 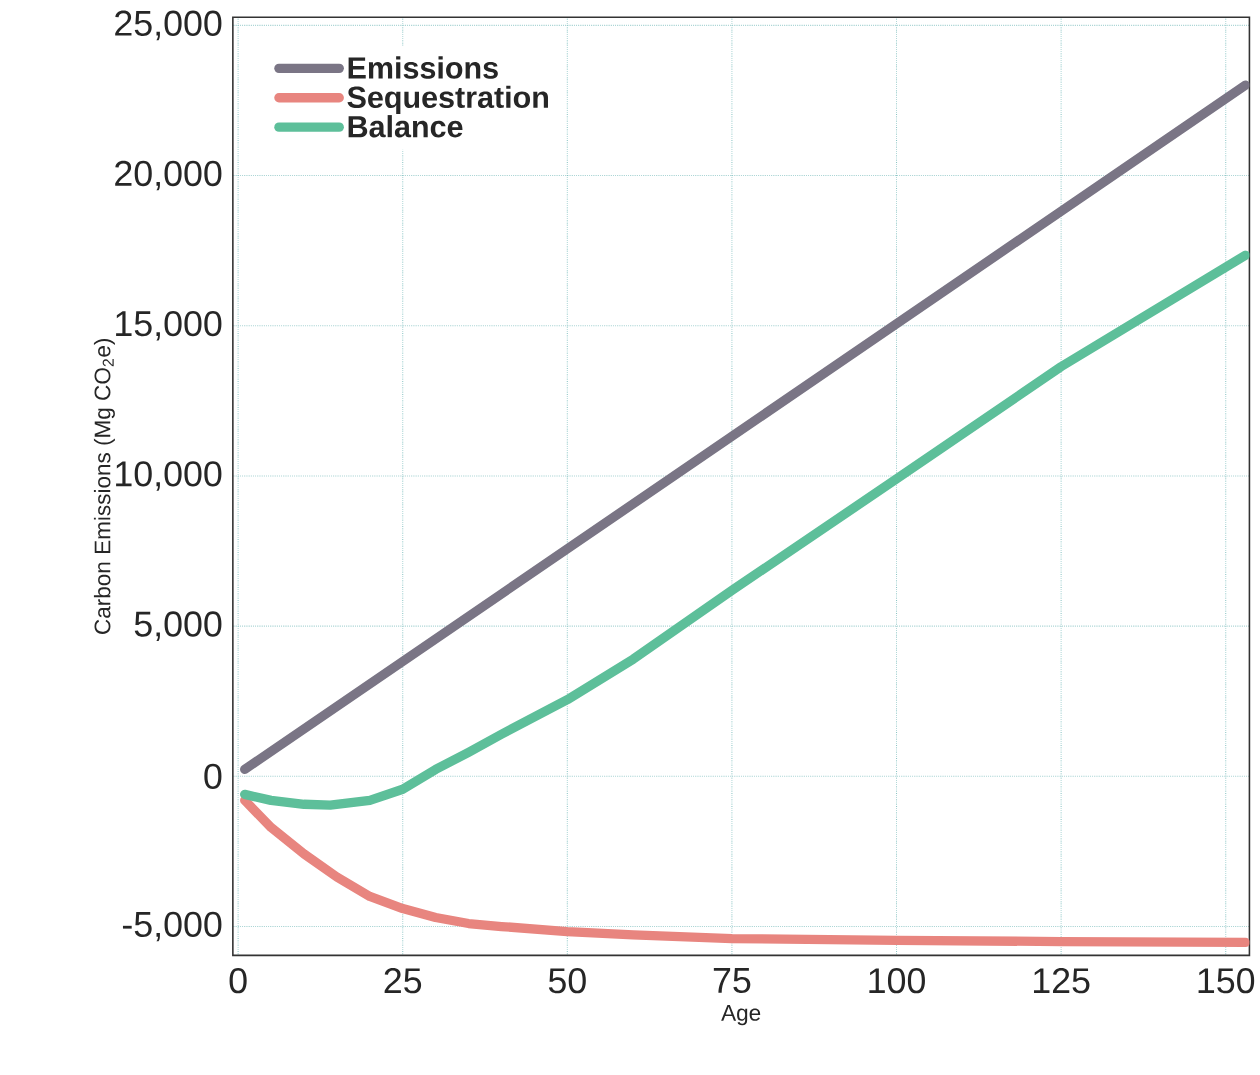 What do you see at coordinates (178, 626) in the screenshot?
I see `y-tick-label: 5,000` at bounding box center [178, 626].